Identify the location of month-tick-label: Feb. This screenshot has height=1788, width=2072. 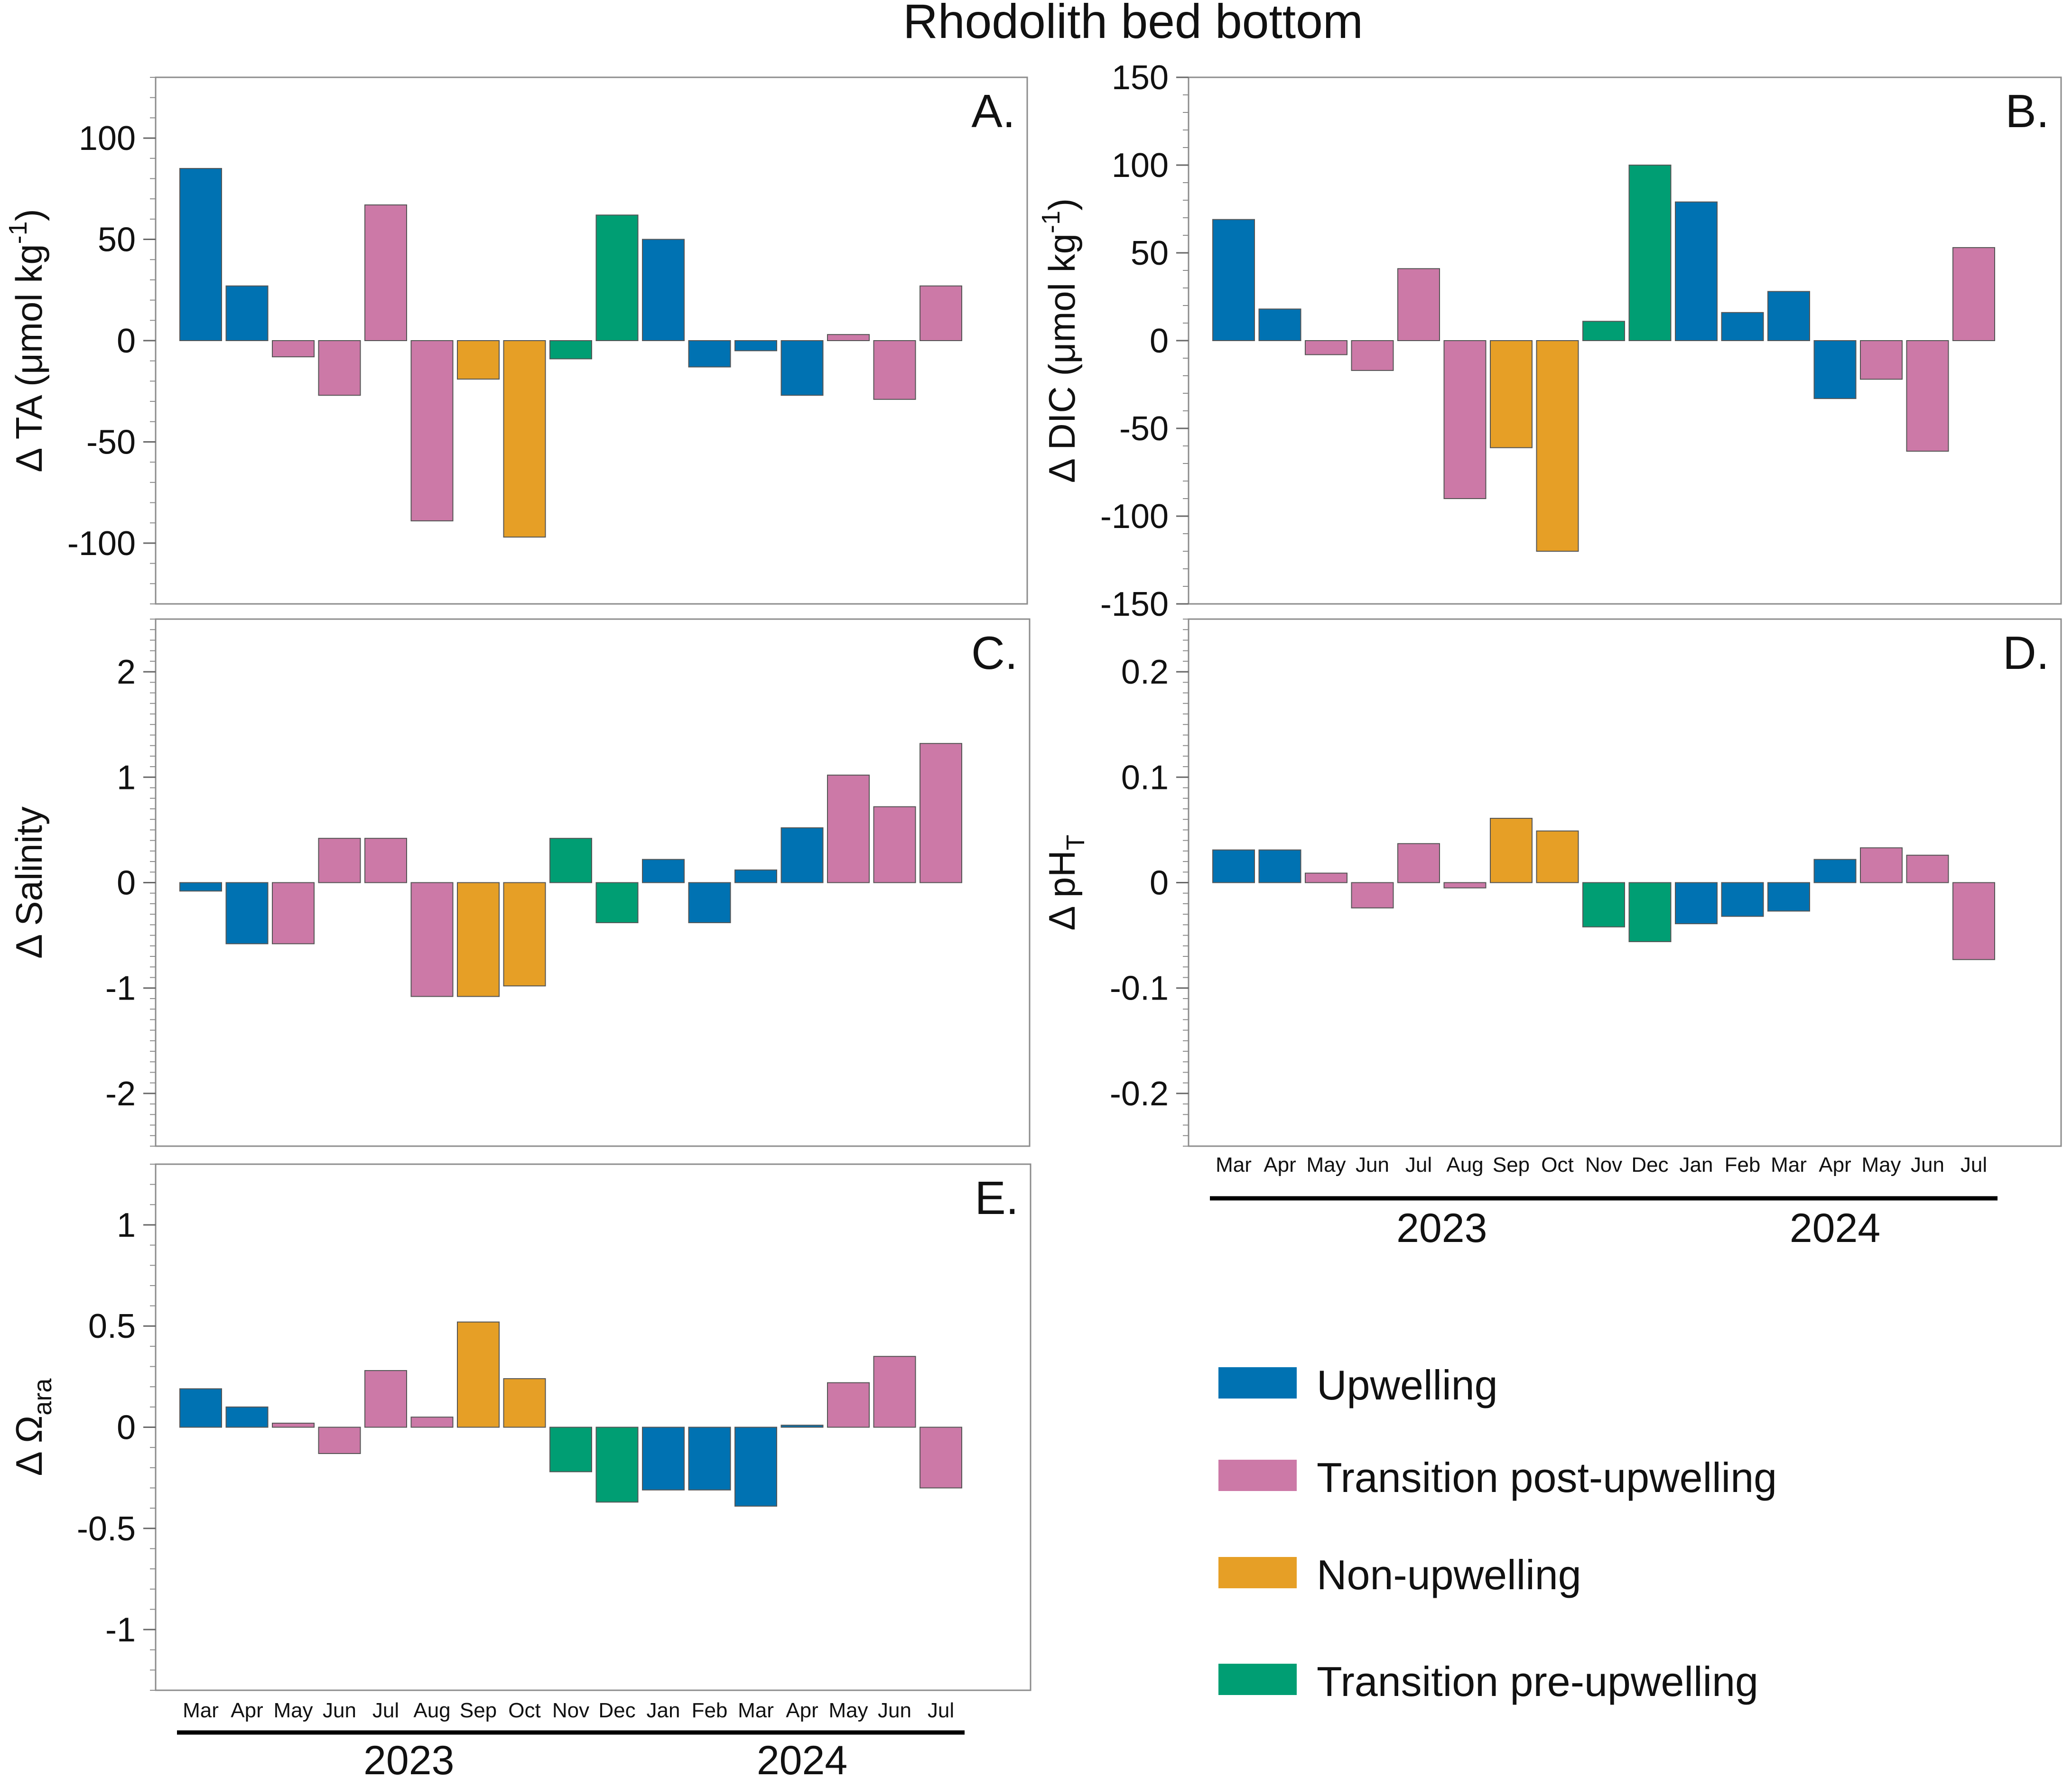
(1743, 1165).